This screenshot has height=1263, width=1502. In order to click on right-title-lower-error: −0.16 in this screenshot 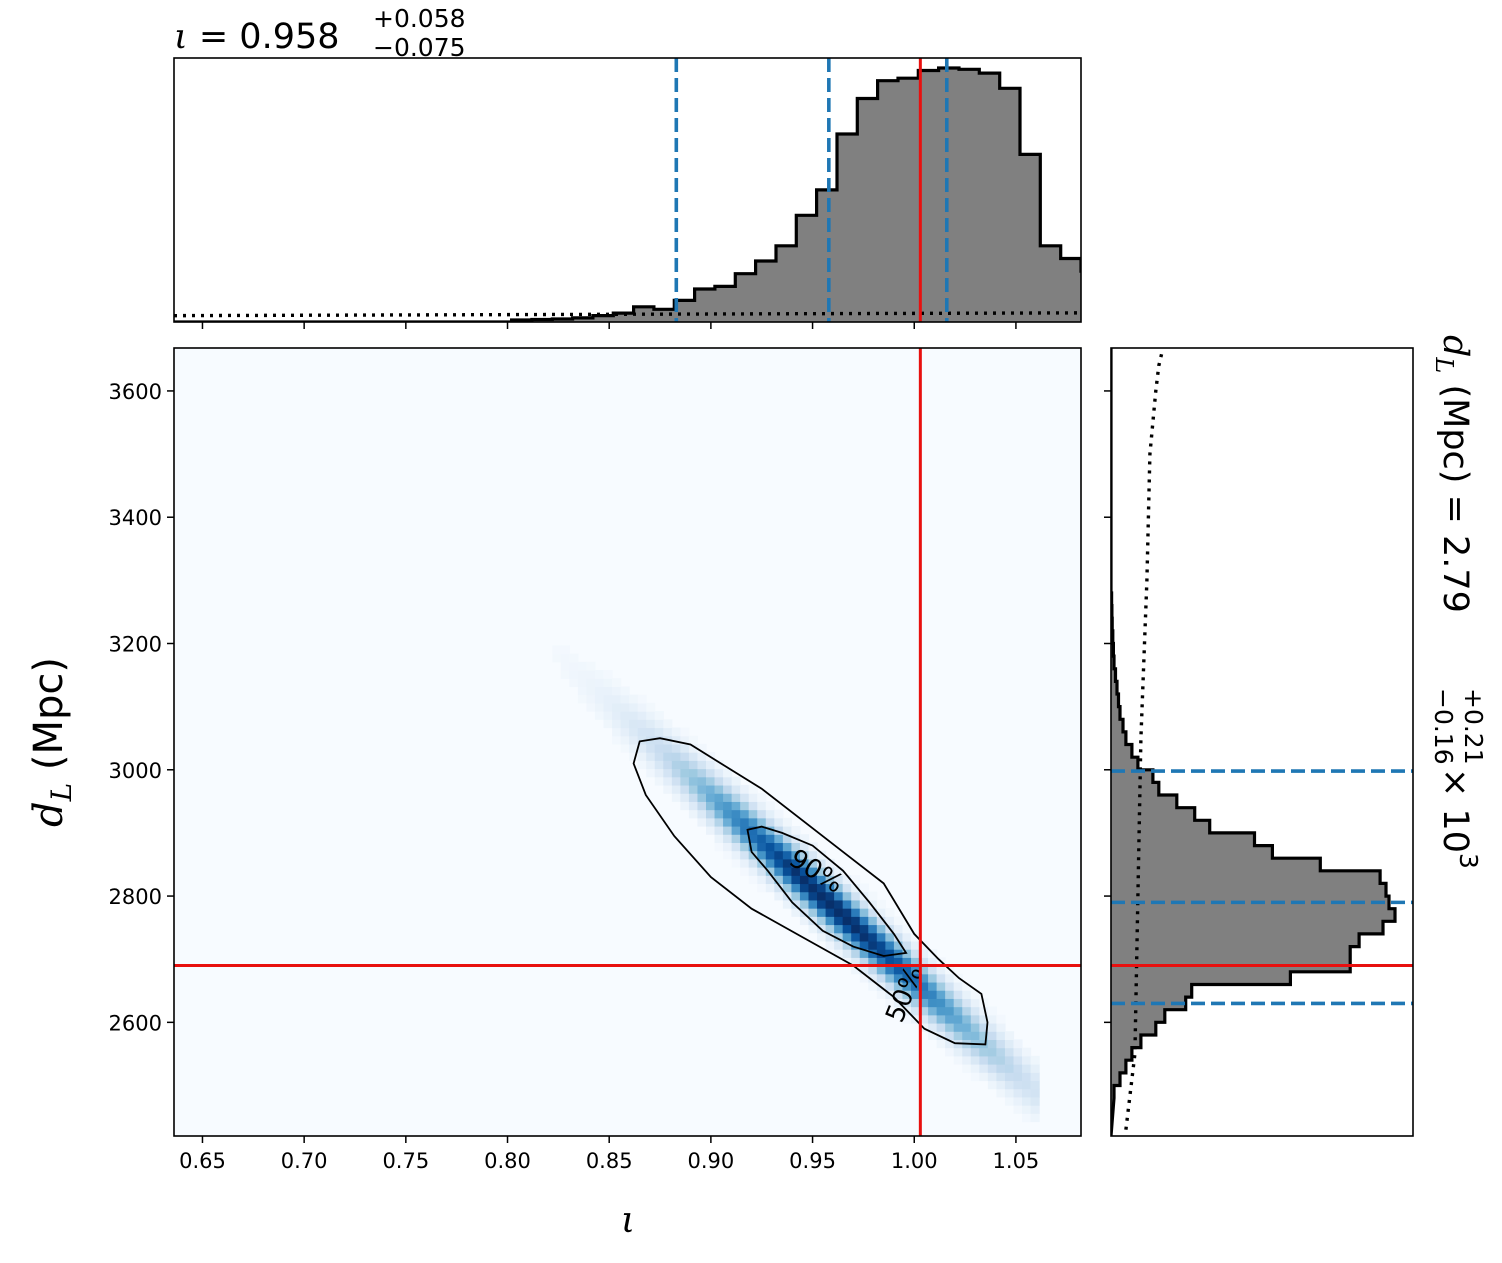, I will do `click(1443, 726)`.